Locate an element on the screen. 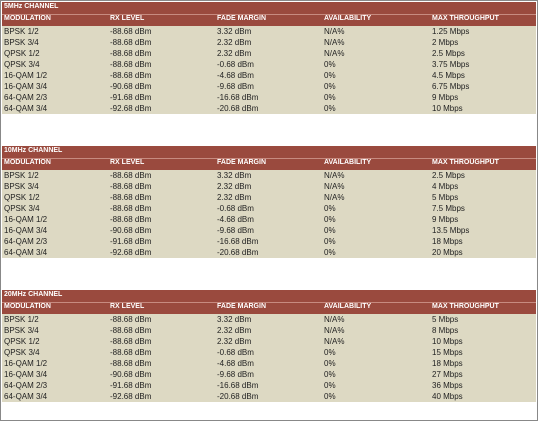 The width and height of the screenshot is (538, 421). table-row: QPSK 3/4 -88.68 dBm -0.68 dBm 0% 3.75 Mbps is located at coordinates (269, 64).